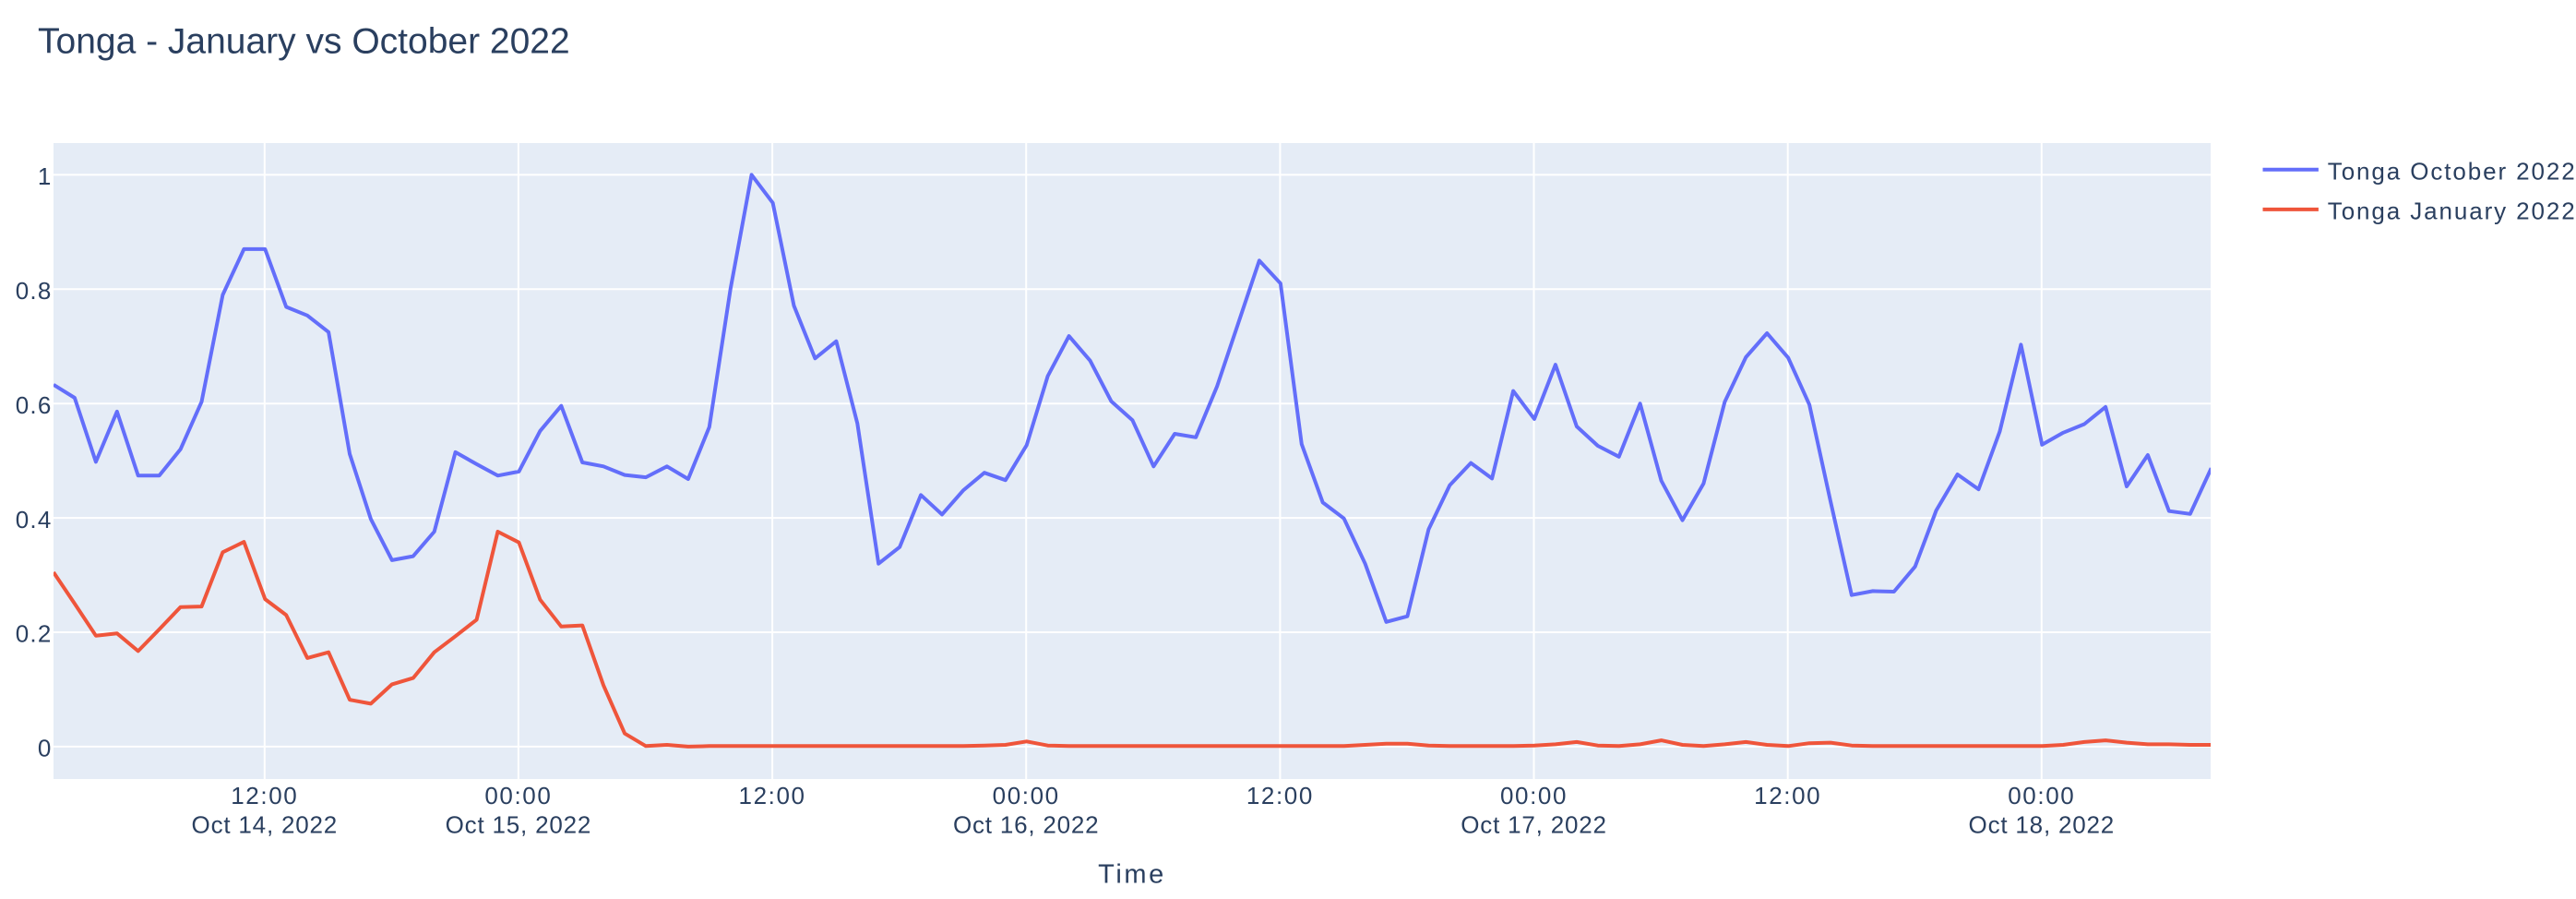  I want to click on svg-text: 0.2, so click(35, 634).